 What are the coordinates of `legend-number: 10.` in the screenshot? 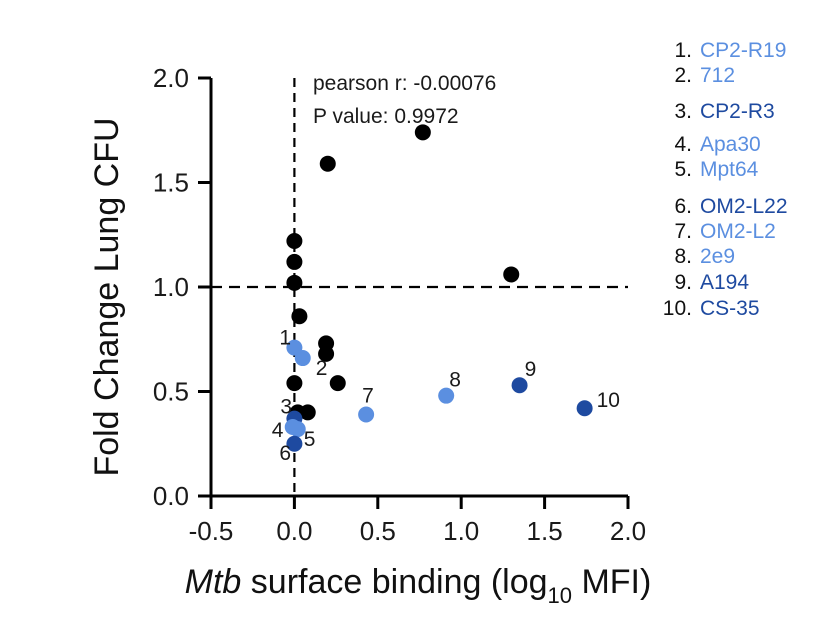 It's located at (677, 308).